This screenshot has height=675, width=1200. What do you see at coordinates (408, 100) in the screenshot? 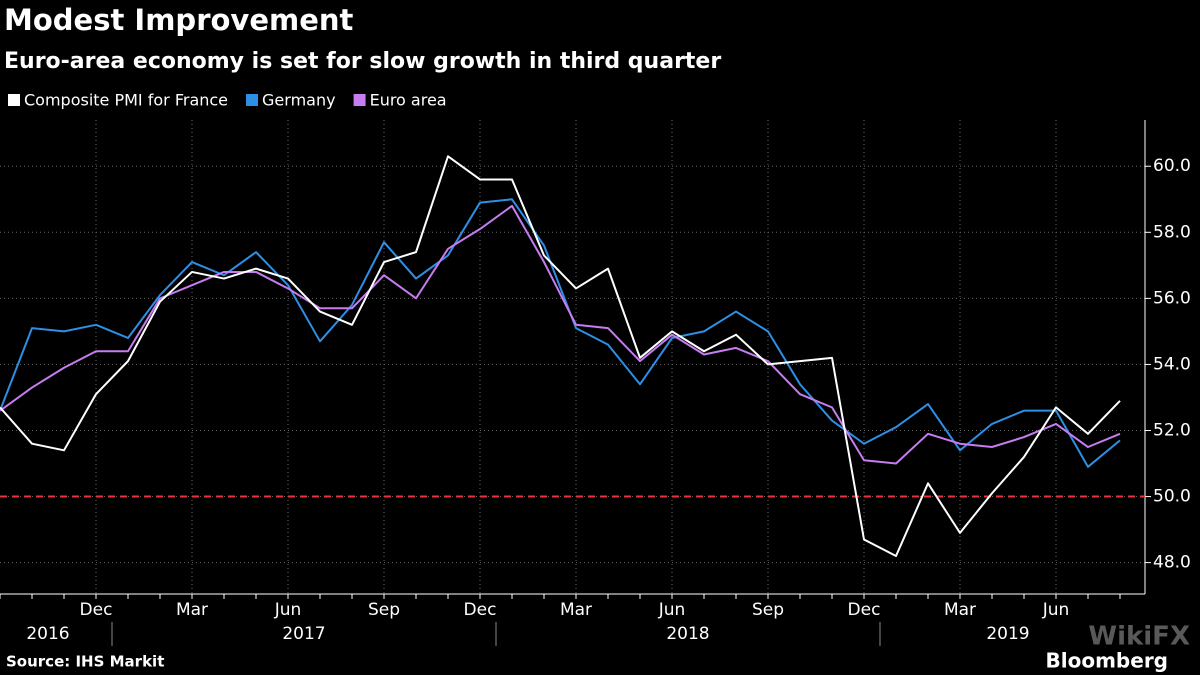
I see `legend-label: Euro area` at bounding box center [408, 100].